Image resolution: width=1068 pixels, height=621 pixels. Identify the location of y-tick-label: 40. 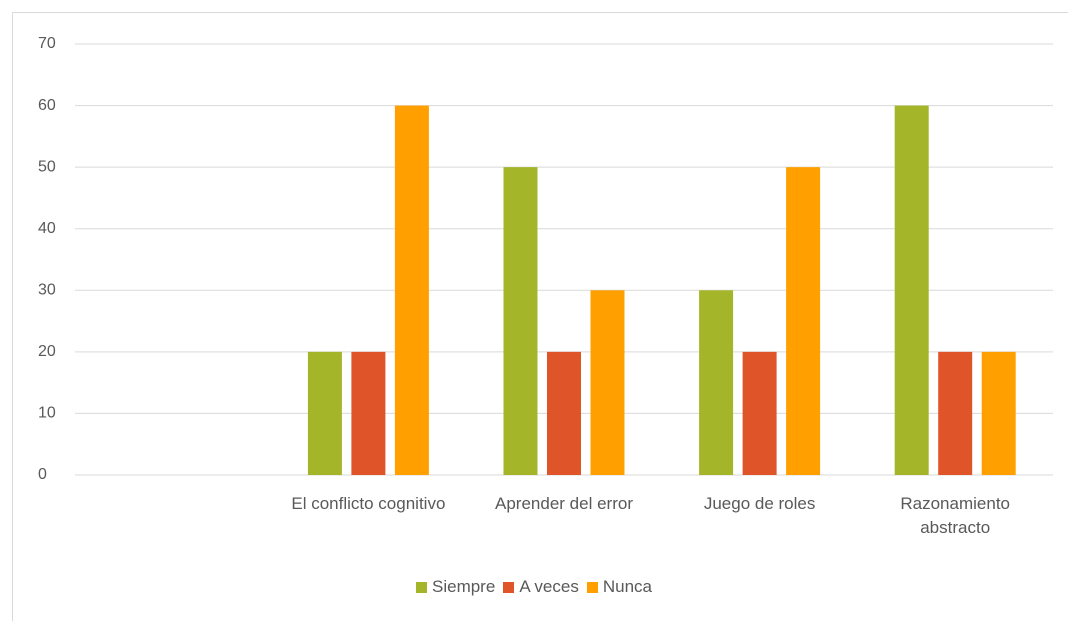
(47, 228).